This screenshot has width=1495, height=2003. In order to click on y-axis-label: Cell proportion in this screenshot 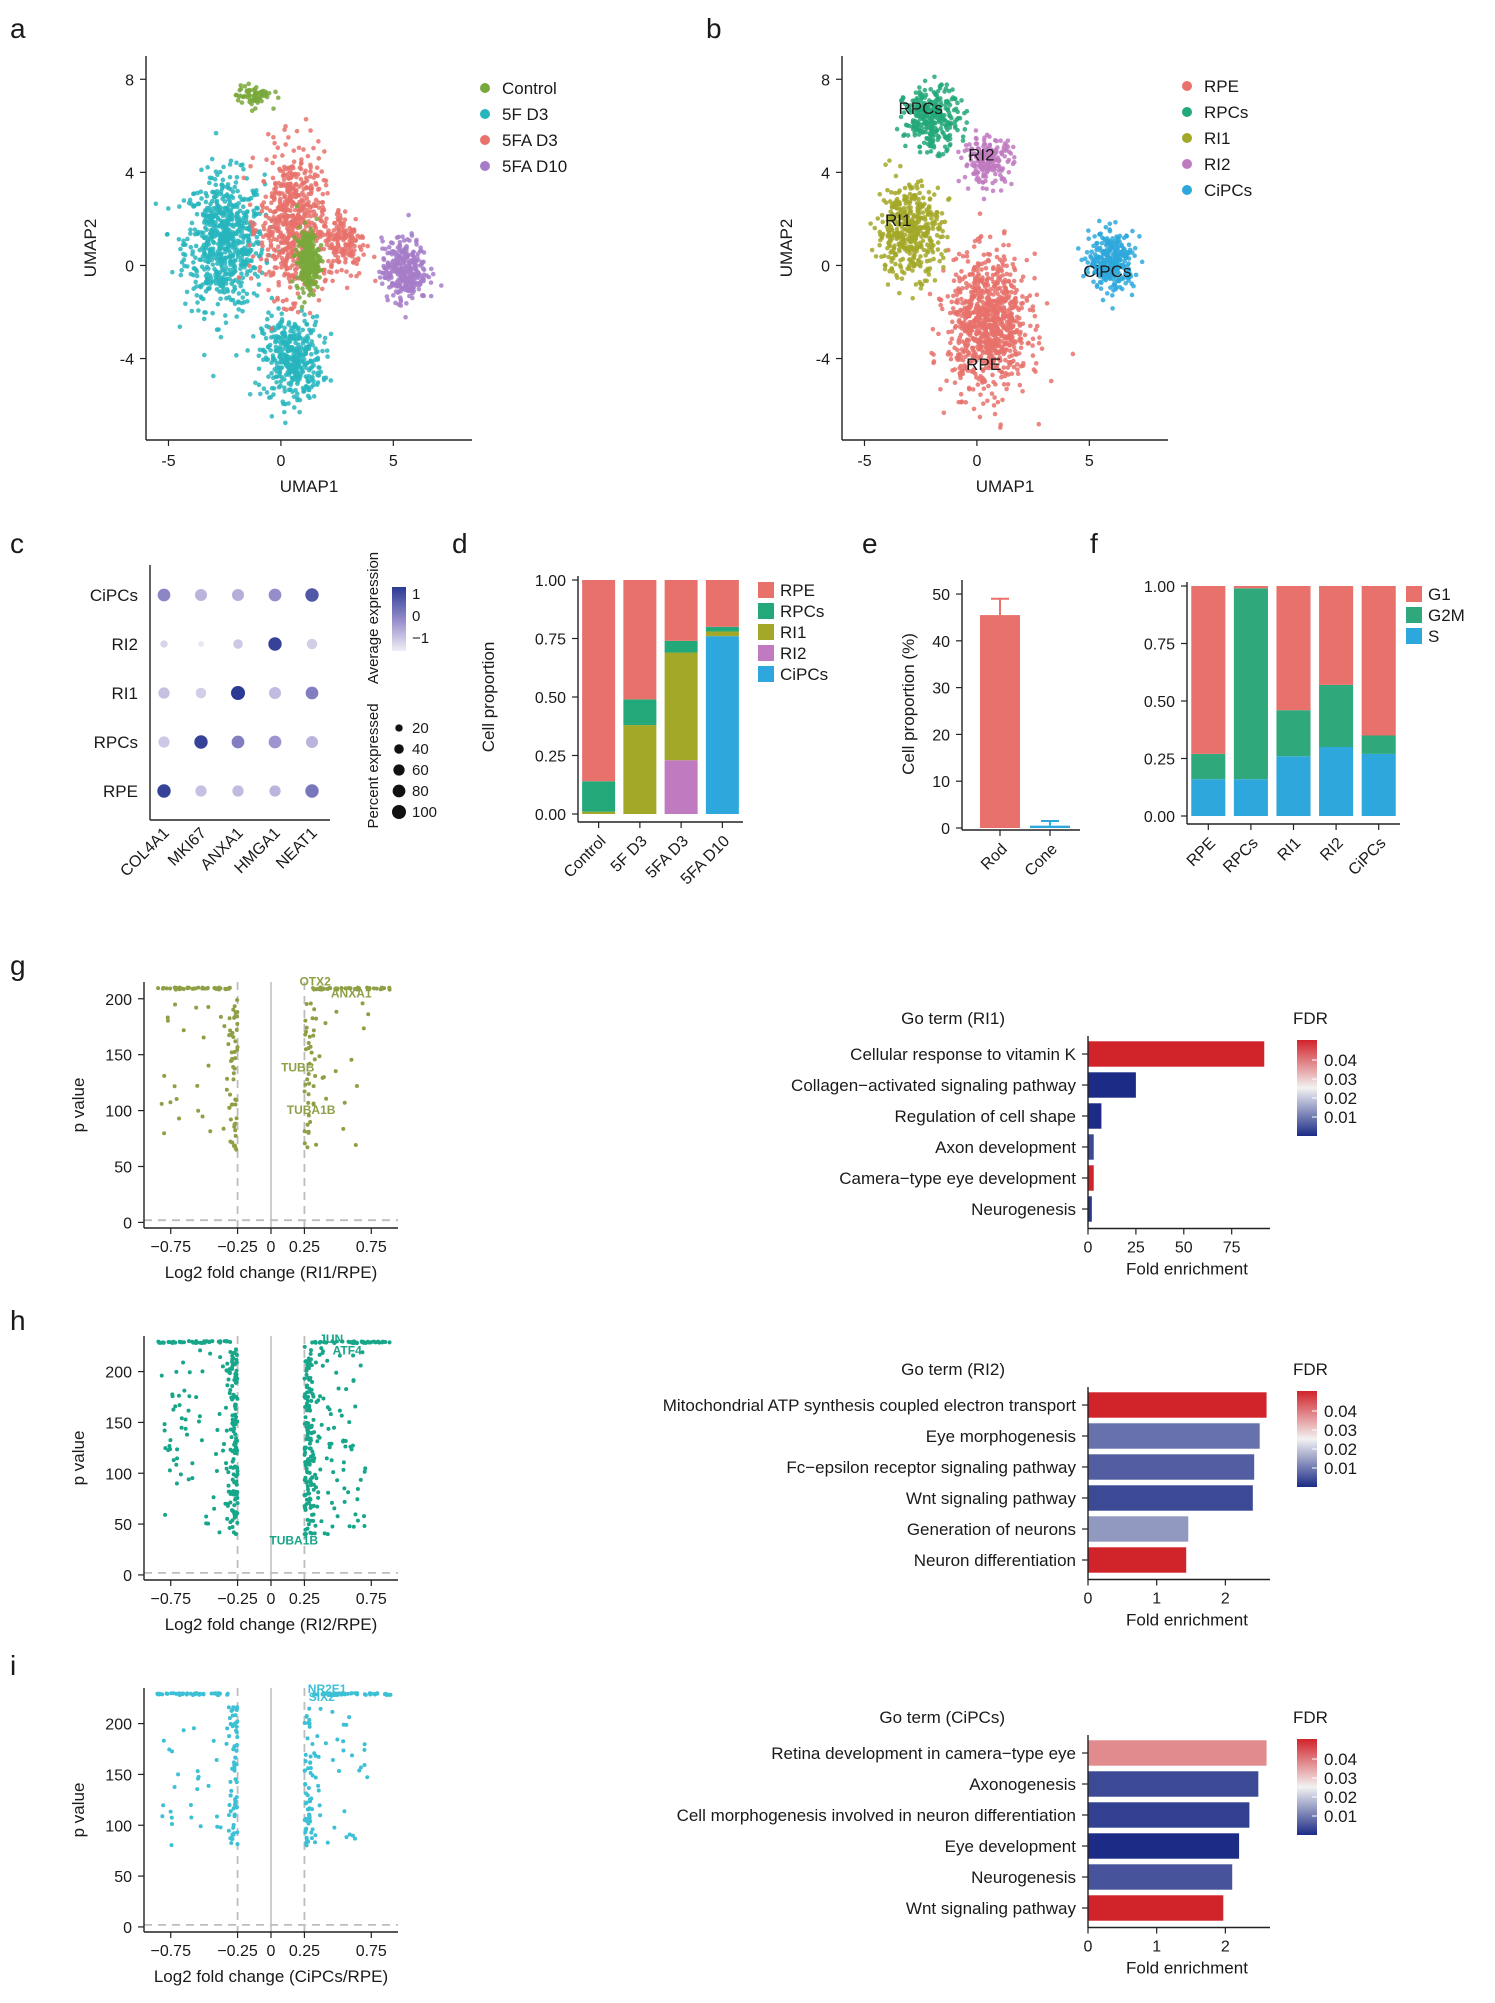, I will do `click(488, 697)`.